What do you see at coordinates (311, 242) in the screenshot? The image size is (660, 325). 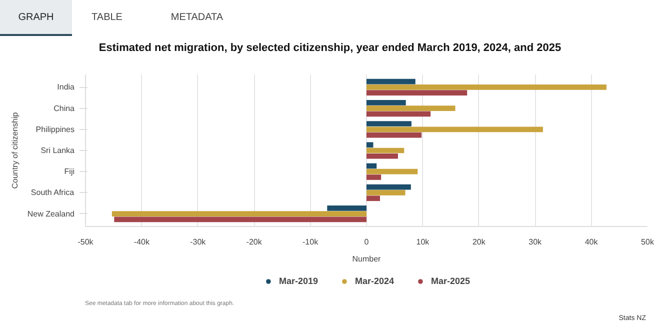 I see `x-tick-label: -10k` at bounding box center [311, 242].